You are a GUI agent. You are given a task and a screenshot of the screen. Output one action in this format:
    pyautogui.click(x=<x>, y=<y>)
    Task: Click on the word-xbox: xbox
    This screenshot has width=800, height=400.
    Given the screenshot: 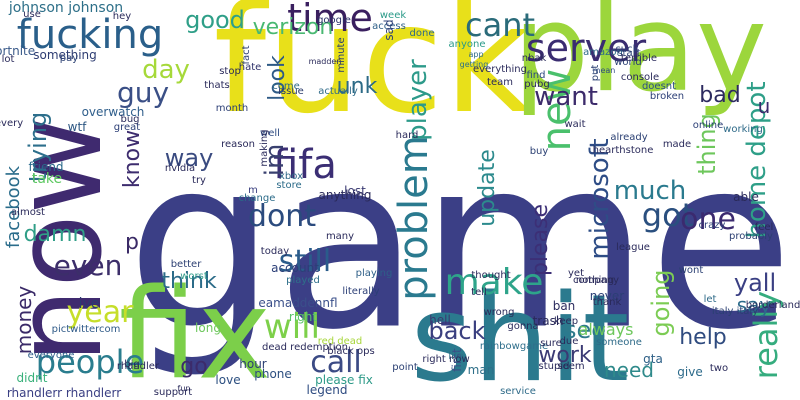 What is the action you would take?
    pyautogui.click(x=291, y=176)
    